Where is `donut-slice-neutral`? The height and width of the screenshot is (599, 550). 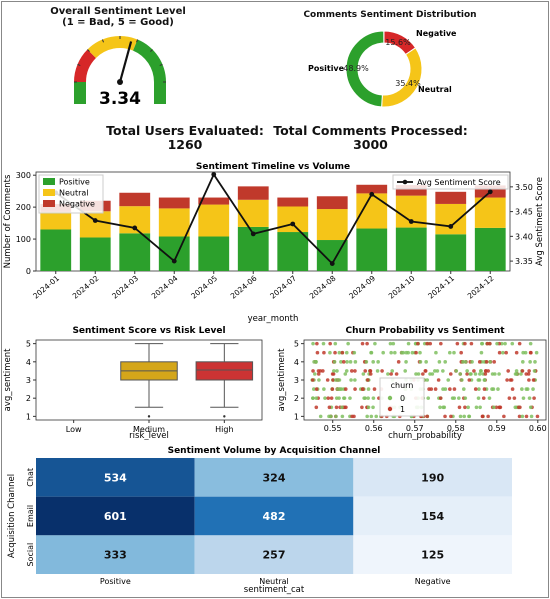
donut-slice-neutral is located at coordinates (402, 77).